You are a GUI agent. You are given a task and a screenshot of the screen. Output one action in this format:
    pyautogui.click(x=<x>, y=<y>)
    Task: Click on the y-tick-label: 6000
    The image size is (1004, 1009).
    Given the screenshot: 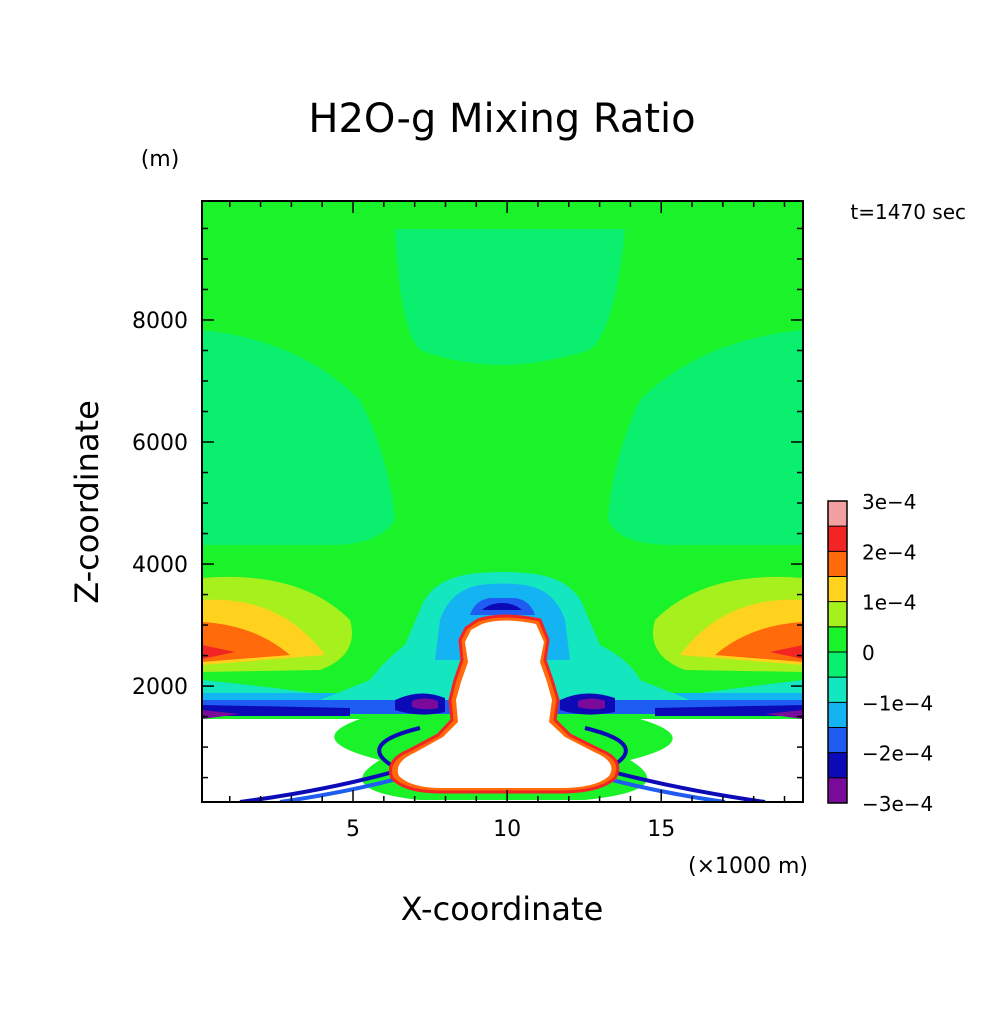 What is the action you would take?
    pyautogui.click(x=160, y=443)
    